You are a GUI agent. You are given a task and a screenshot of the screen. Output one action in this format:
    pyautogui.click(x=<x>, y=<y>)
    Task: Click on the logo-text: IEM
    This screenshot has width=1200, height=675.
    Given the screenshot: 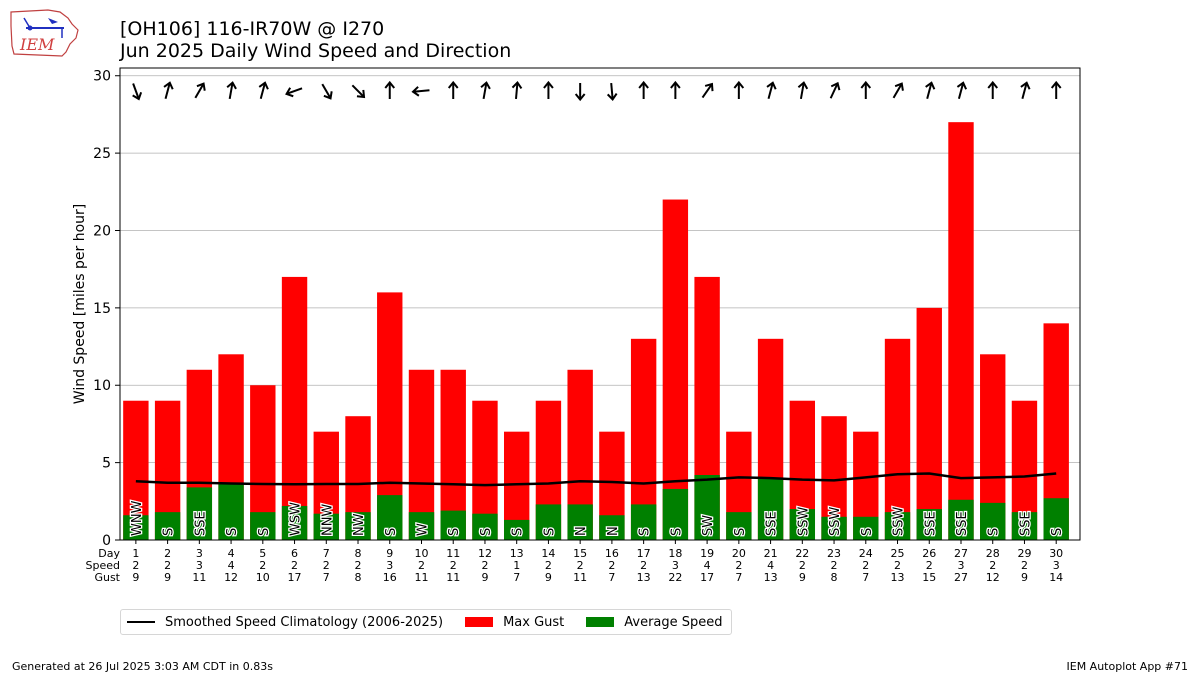 What is the action you would take?
    pyautogui.click(x=37, y=44)
    